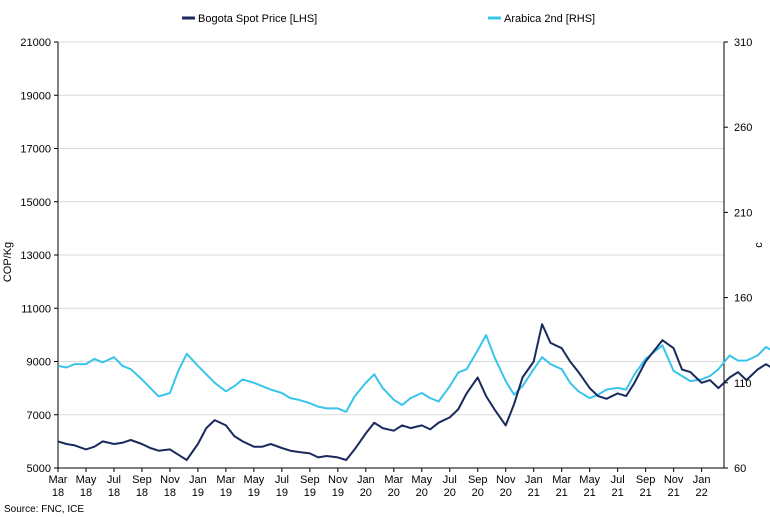  What do you see at coordinates (413, 373) in the screenshot?
I see `series-line-arabica` at bounding box center [413, 373].